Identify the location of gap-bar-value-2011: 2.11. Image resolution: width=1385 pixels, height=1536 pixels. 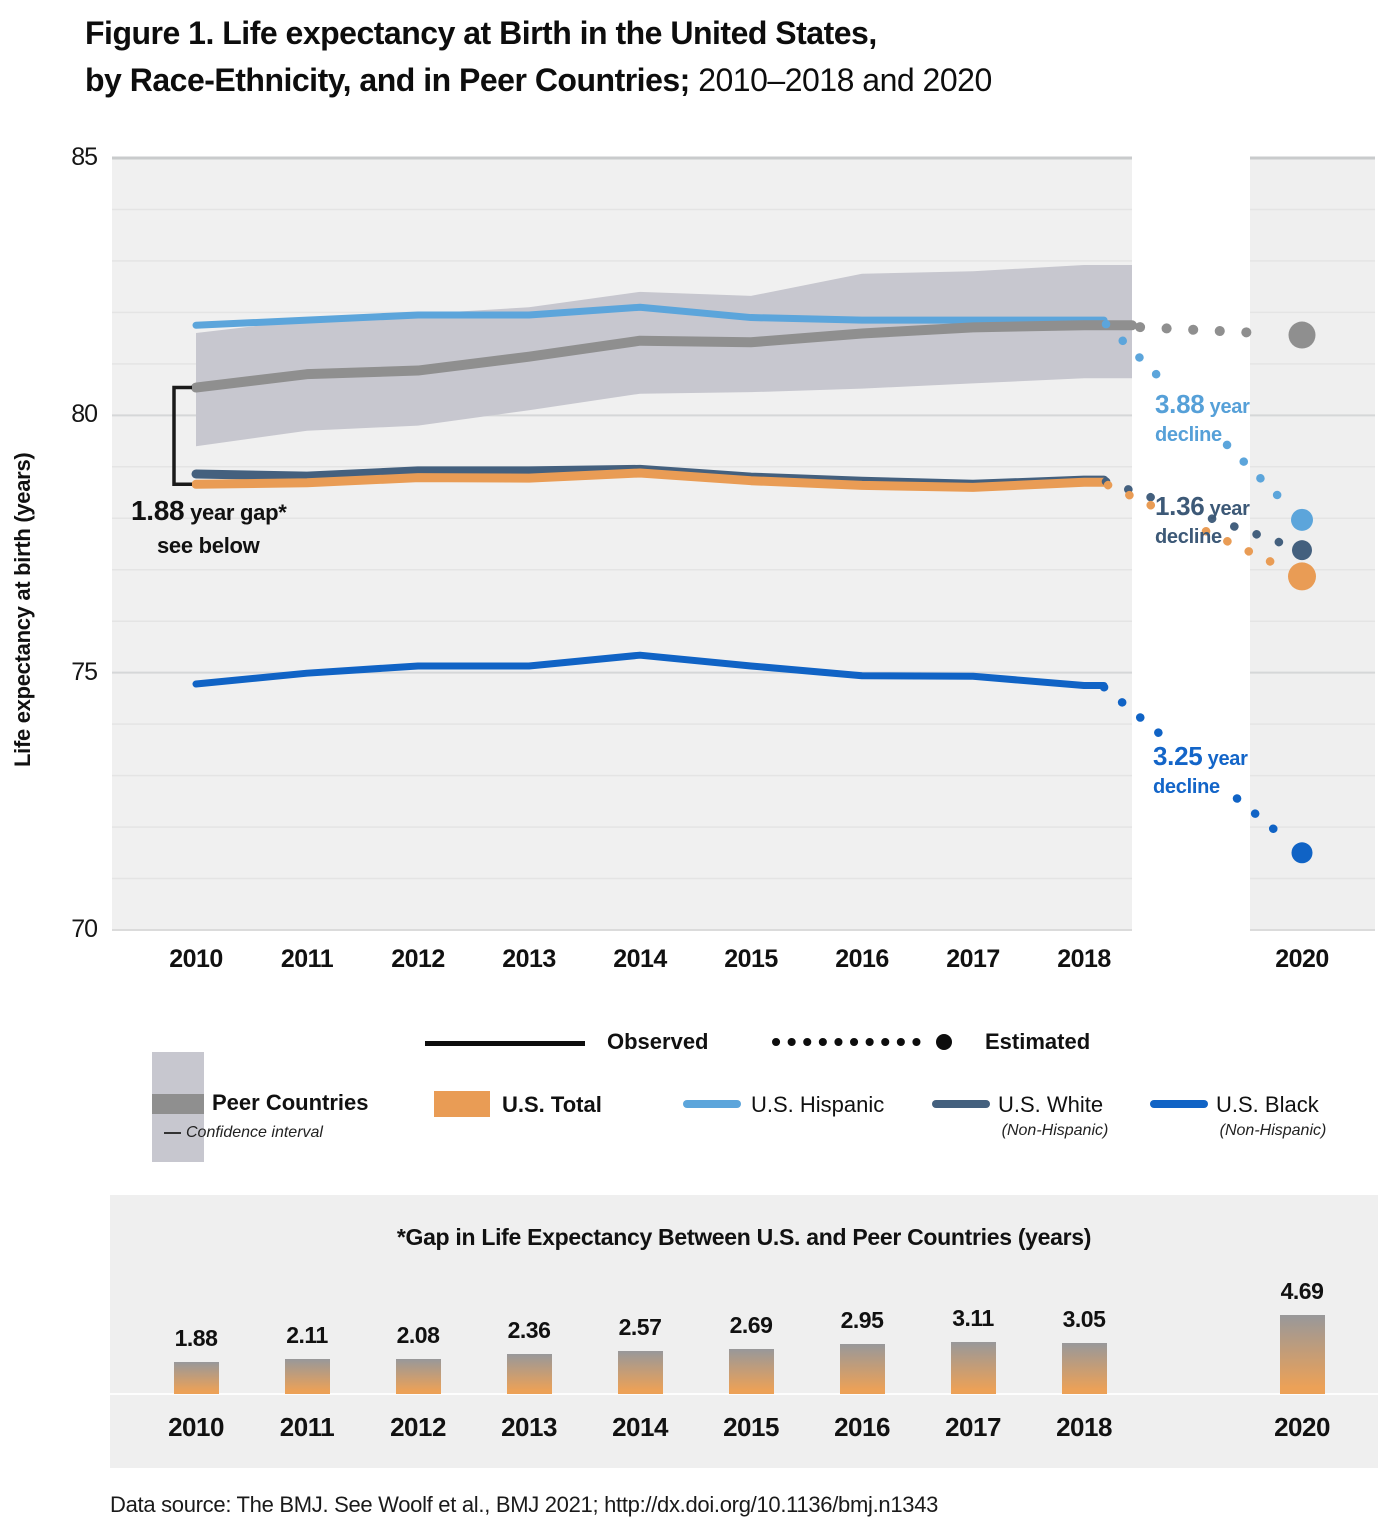
(307, 1334).